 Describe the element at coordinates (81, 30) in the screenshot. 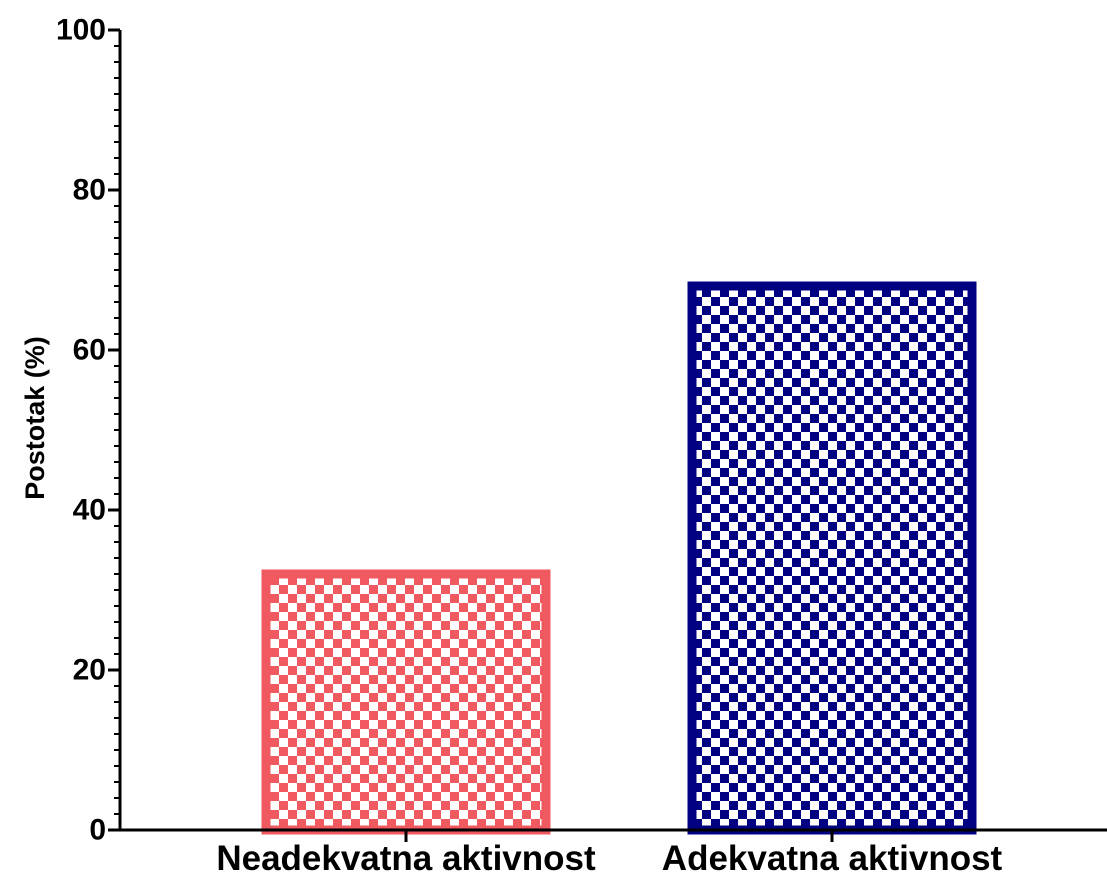

I see `y-tick-label: 100` at that location.